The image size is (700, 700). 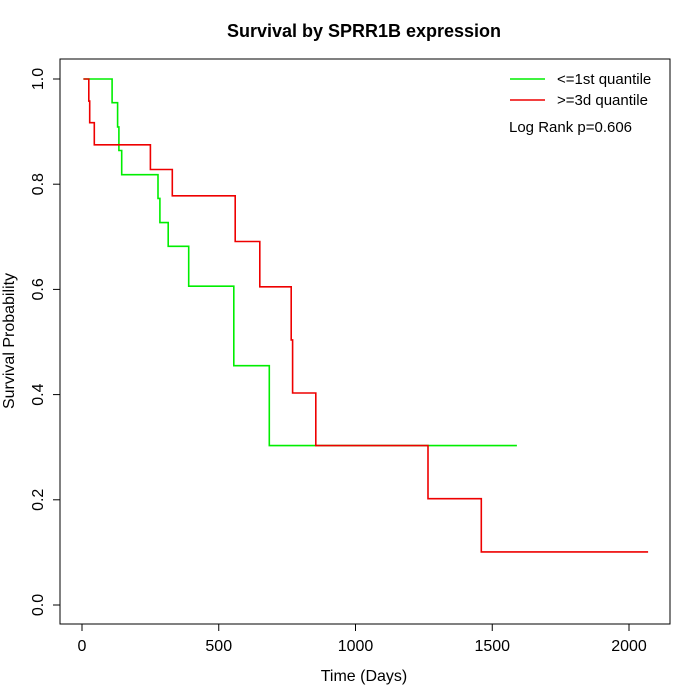 What do you see at coordinates (604, 79) in the screenshot?
I see `legend-label-series-1: <=1st quantile` at bounding box center [604, 79].